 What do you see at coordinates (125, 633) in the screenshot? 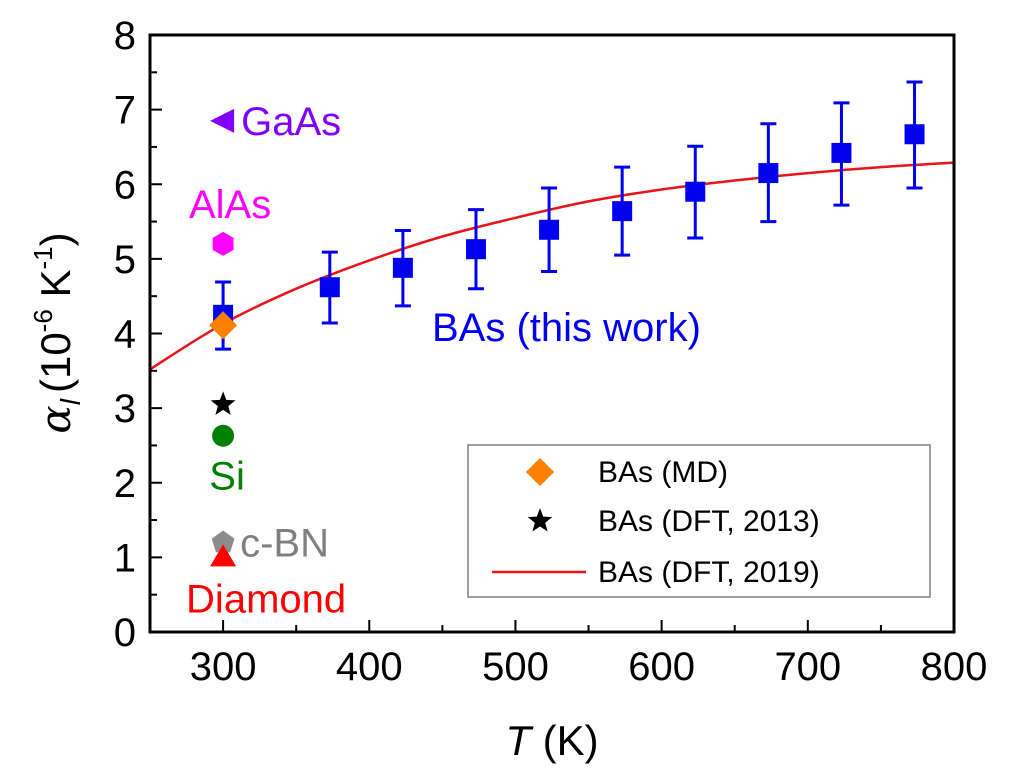
I see `y-tick-label-0: 0` at bounding box center [125, 633].